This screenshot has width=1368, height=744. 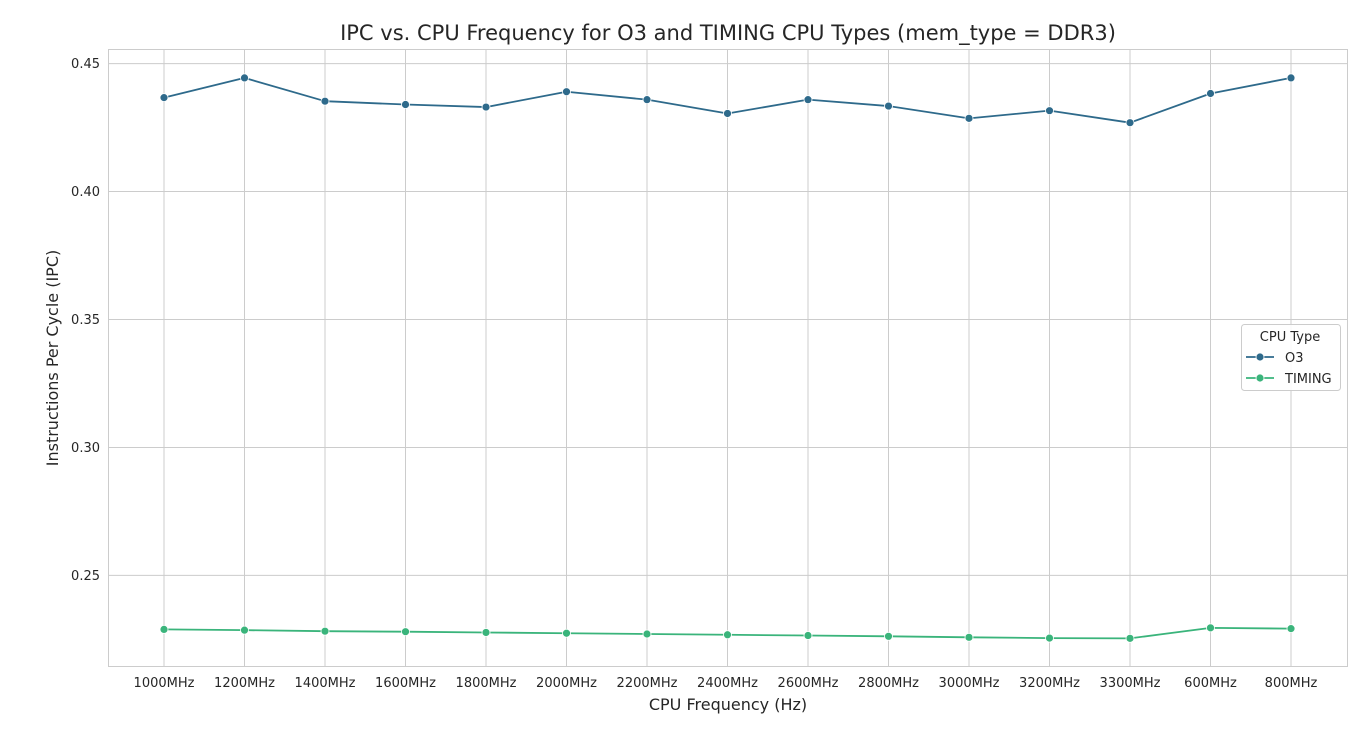 I want to click on x-tick-label: 3200MHz, so click(x=1049, y=683).